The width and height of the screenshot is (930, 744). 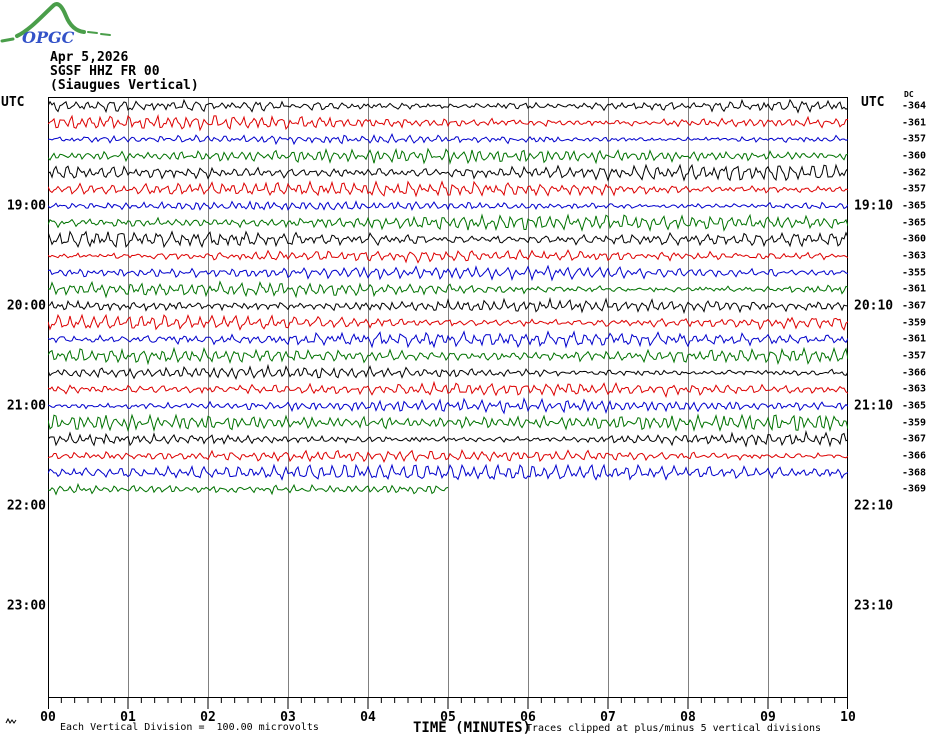 I want to click on seismo-trace-1930, so click(x=448, y=256).